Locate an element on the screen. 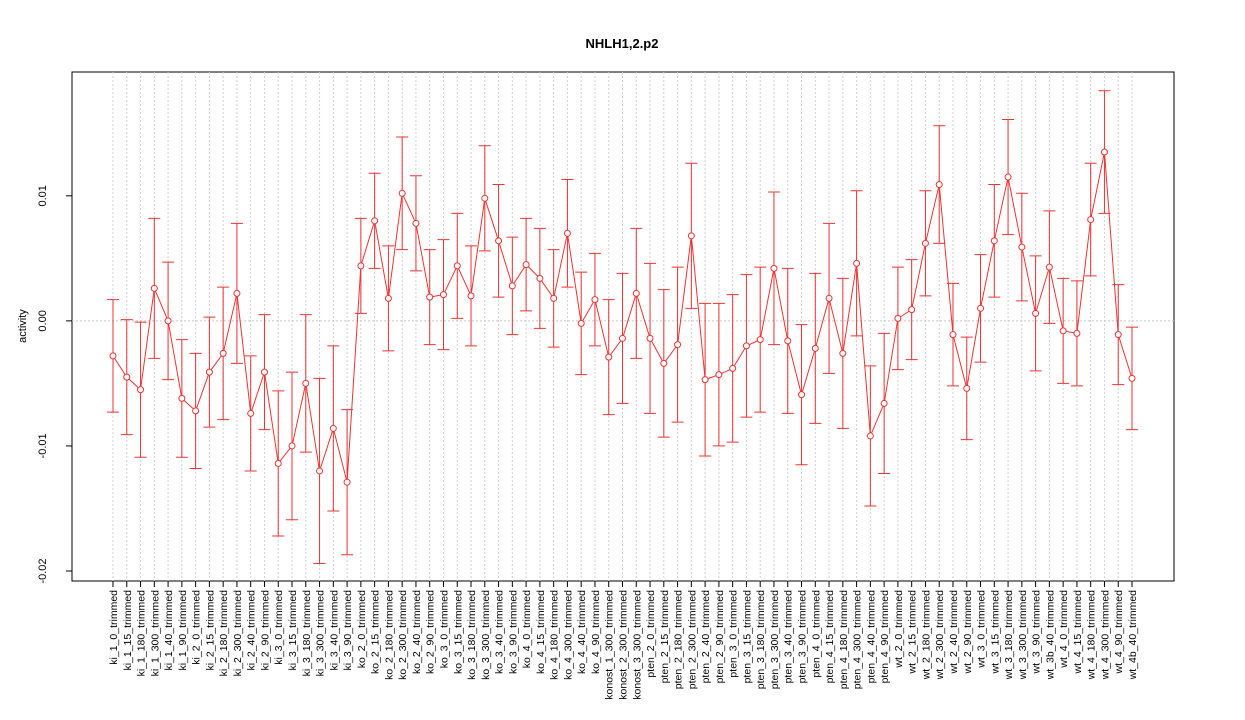 The image size is (1245, 720). chart-title: NHLH1,2.p2 is located at coordinates (622, 43).